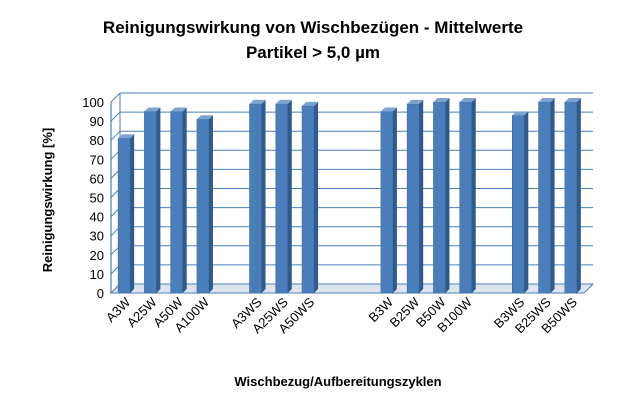  I want to click on y-tick-label: 40, so click(97, 217).